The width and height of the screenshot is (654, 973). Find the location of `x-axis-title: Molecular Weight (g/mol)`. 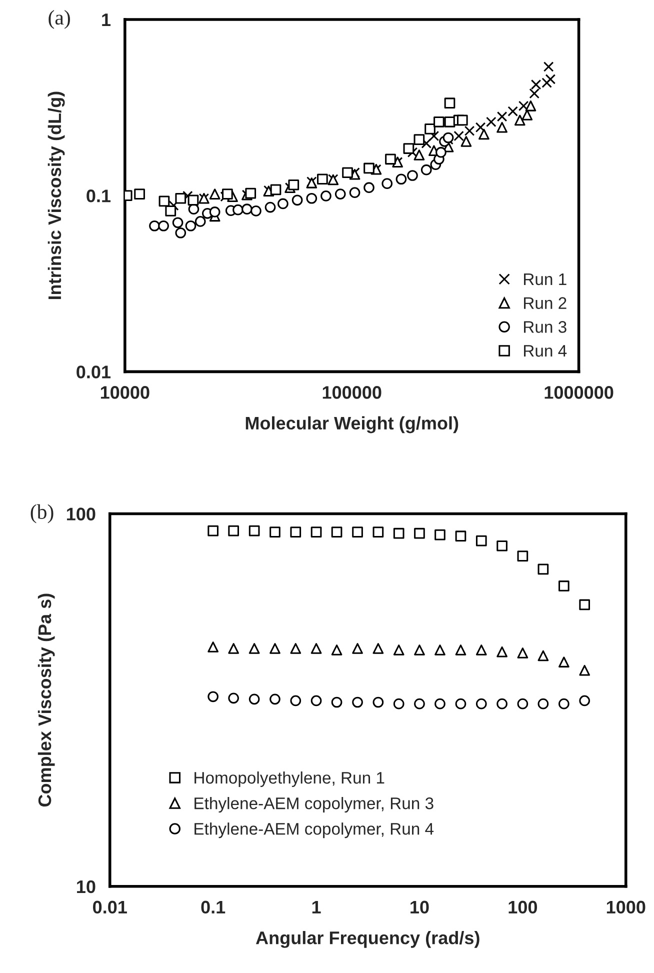

x-axis-title: Molecular Weight (g/mol) is located at coordinates (352, 425).